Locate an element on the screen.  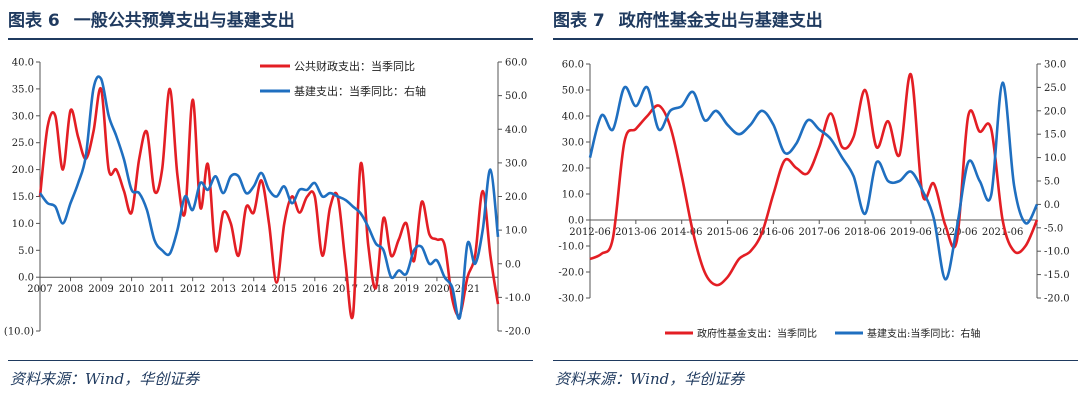
figure-7-top-rule is located at coordinates (815, 39).